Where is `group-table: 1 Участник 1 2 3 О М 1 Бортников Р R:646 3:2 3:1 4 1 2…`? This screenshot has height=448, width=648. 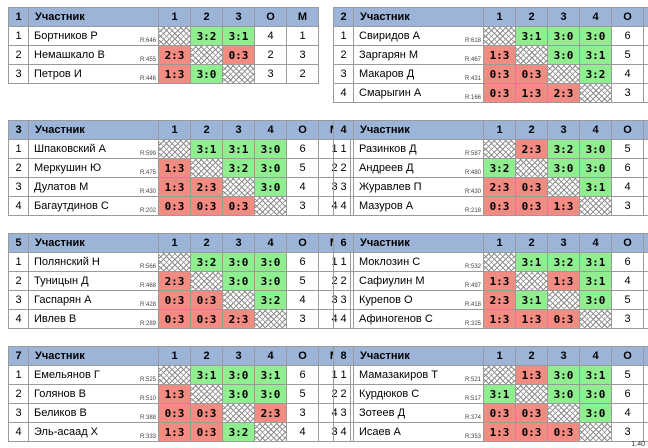 group-table: 1 Участник 1 2 3 О М 1 Бортников Р R:646 3:2 3:1 4 1 2… is located at coordinates (163, 45).